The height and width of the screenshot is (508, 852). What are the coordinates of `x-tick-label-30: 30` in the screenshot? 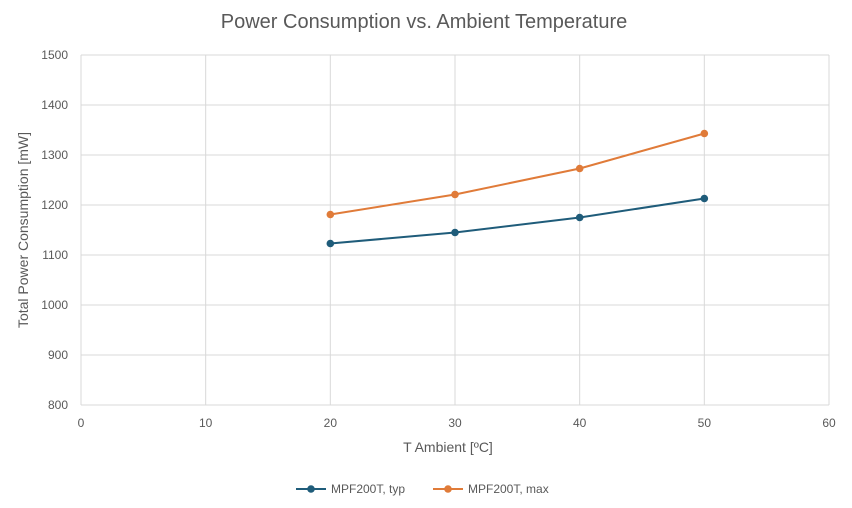 It's located at (455, 423).